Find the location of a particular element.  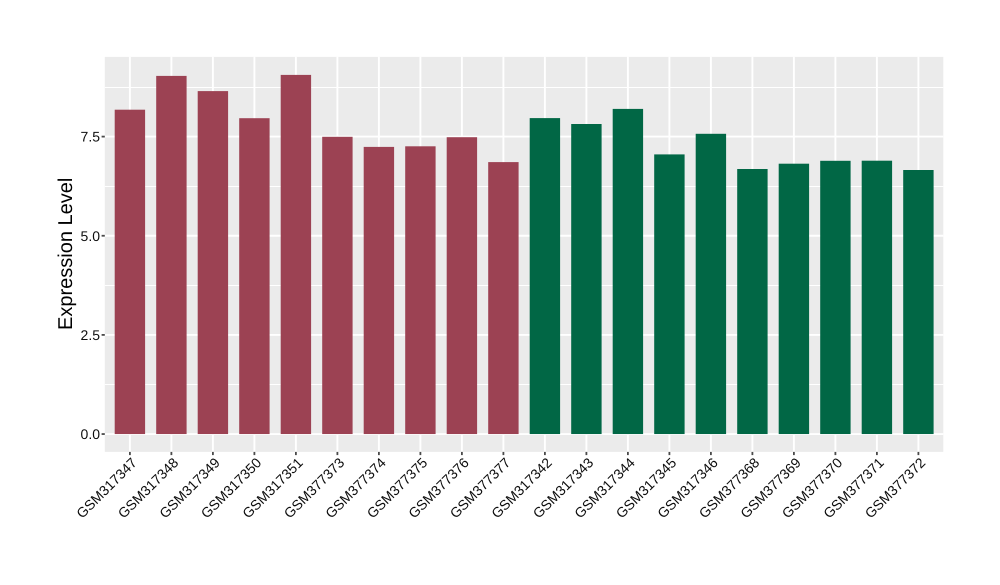

svg-text: 7.5 is located at coordinates (91, 137).